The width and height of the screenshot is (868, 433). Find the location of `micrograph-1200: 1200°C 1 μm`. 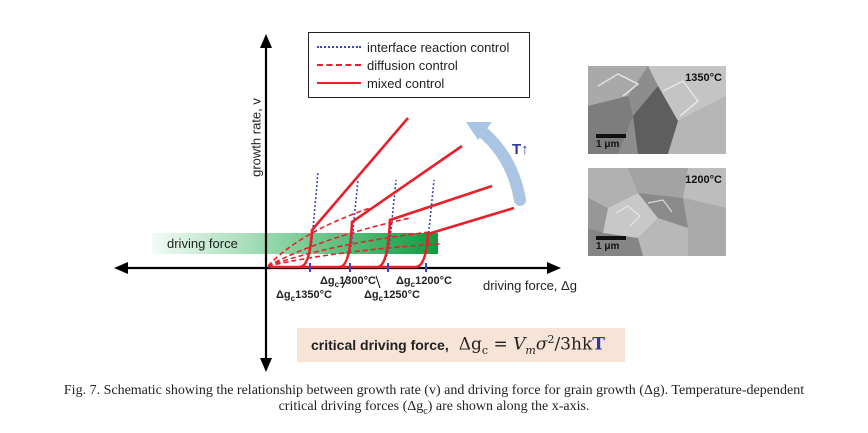

micrograph-1200: 1200°C 1 μm is located at coordinates (657, 212).